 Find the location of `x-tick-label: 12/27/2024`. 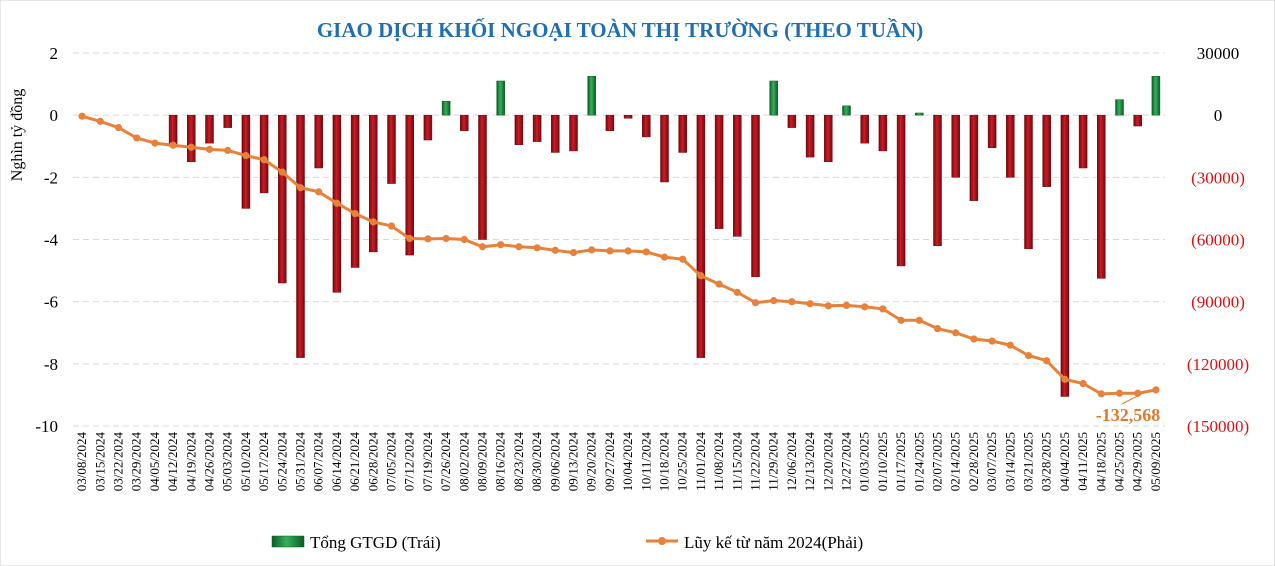

x-tick-label: 12/27/2024 is located at coordinates (846, 462).